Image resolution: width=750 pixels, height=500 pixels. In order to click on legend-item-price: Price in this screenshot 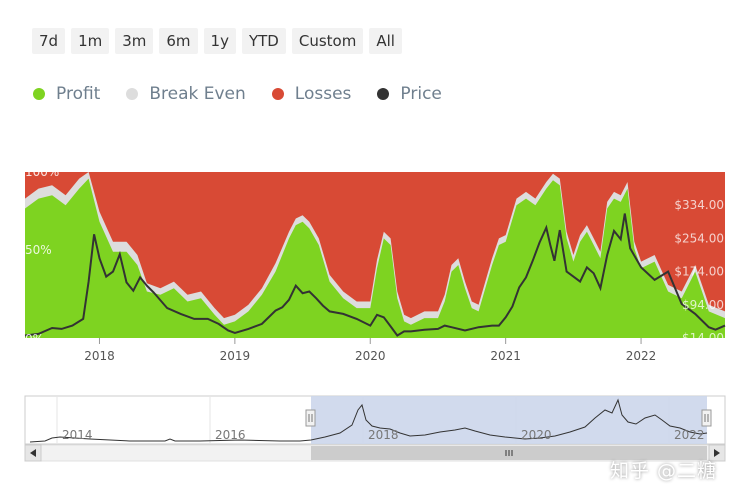, I will do `click(409, 94)`.